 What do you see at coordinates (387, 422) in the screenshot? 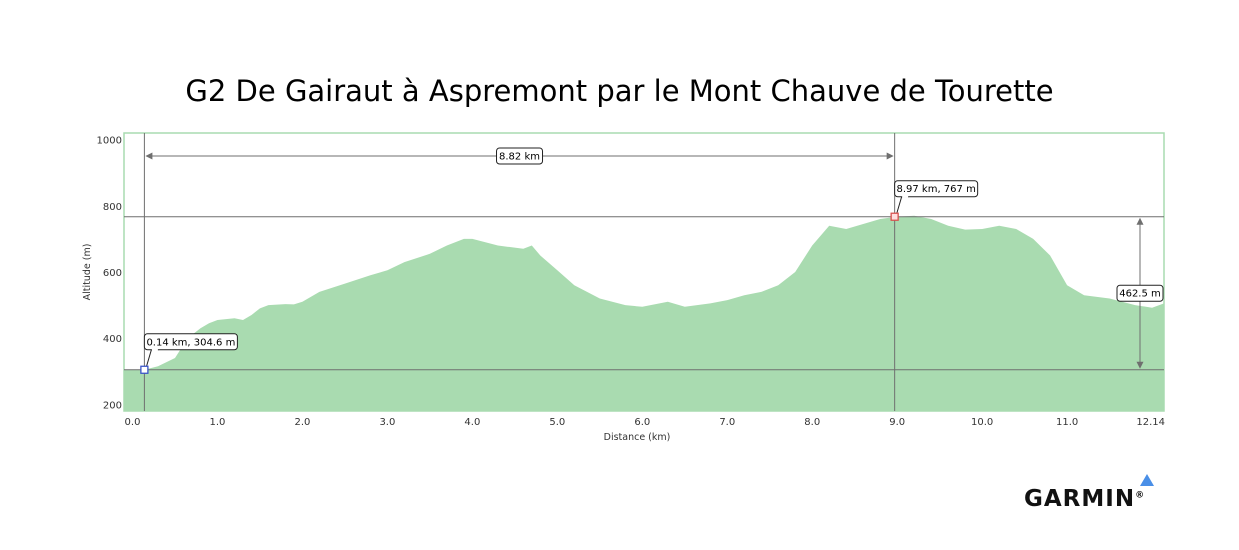
I see `x-tick-label: 3.0` at bounding box center [387, 422].